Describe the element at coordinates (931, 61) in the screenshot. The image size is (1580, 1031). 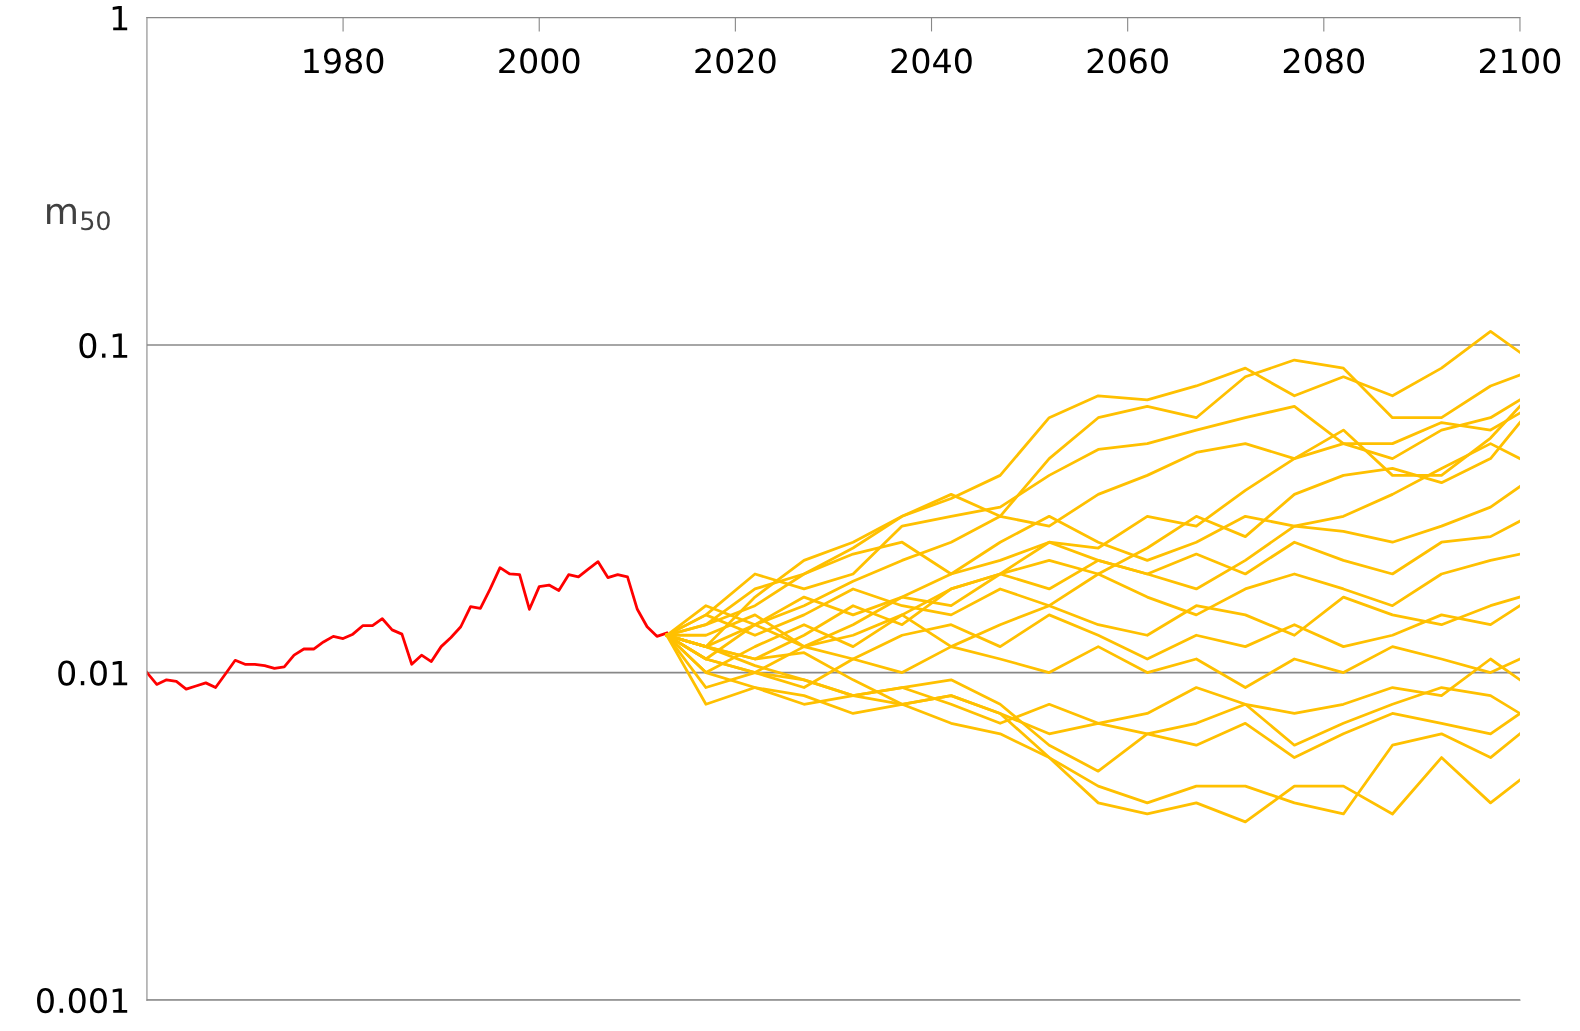
I see `x-tick-label: 2040` at that location.